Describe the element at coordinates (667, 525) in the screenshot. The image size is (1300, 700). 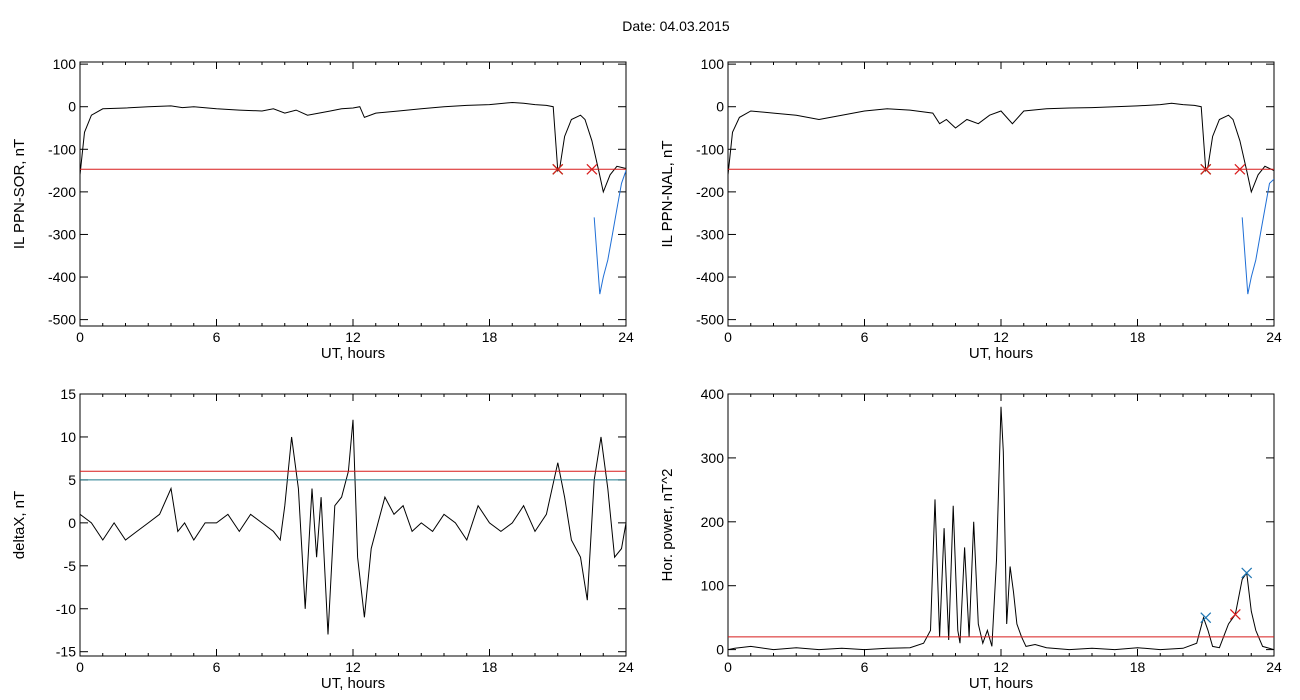
I see `y-axis-label: Hor. power, nT^2` at that location.